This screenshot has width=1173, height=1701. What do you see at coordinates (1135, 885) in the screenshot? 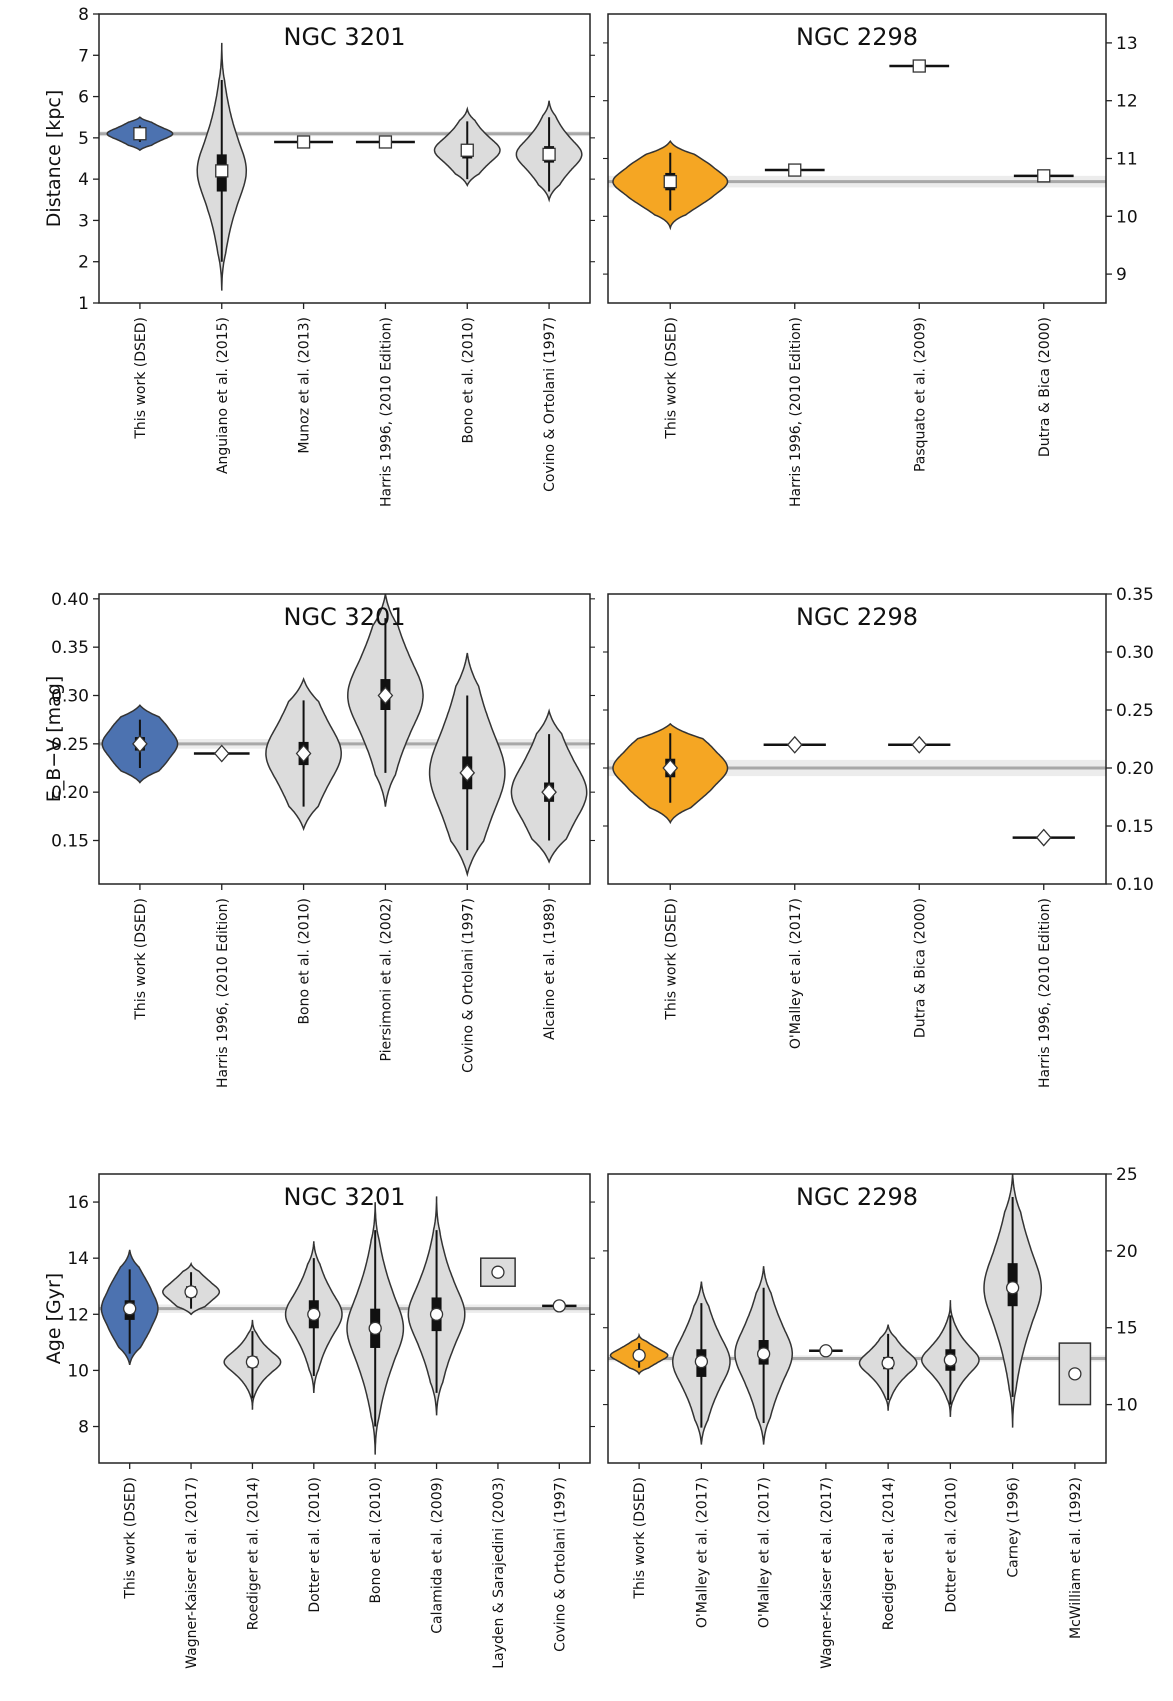
I see `y-tick-label: 0.10` at bounding box center [1135, 885].